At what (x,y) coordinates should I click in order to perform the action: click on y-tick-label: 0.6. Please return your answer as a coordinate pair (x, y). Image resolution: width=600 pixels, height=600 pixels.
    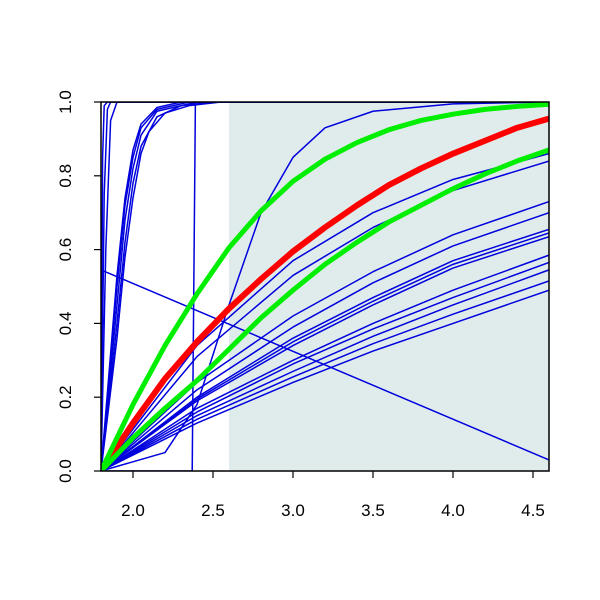
    Looking at the image, I should click on (65, 250).